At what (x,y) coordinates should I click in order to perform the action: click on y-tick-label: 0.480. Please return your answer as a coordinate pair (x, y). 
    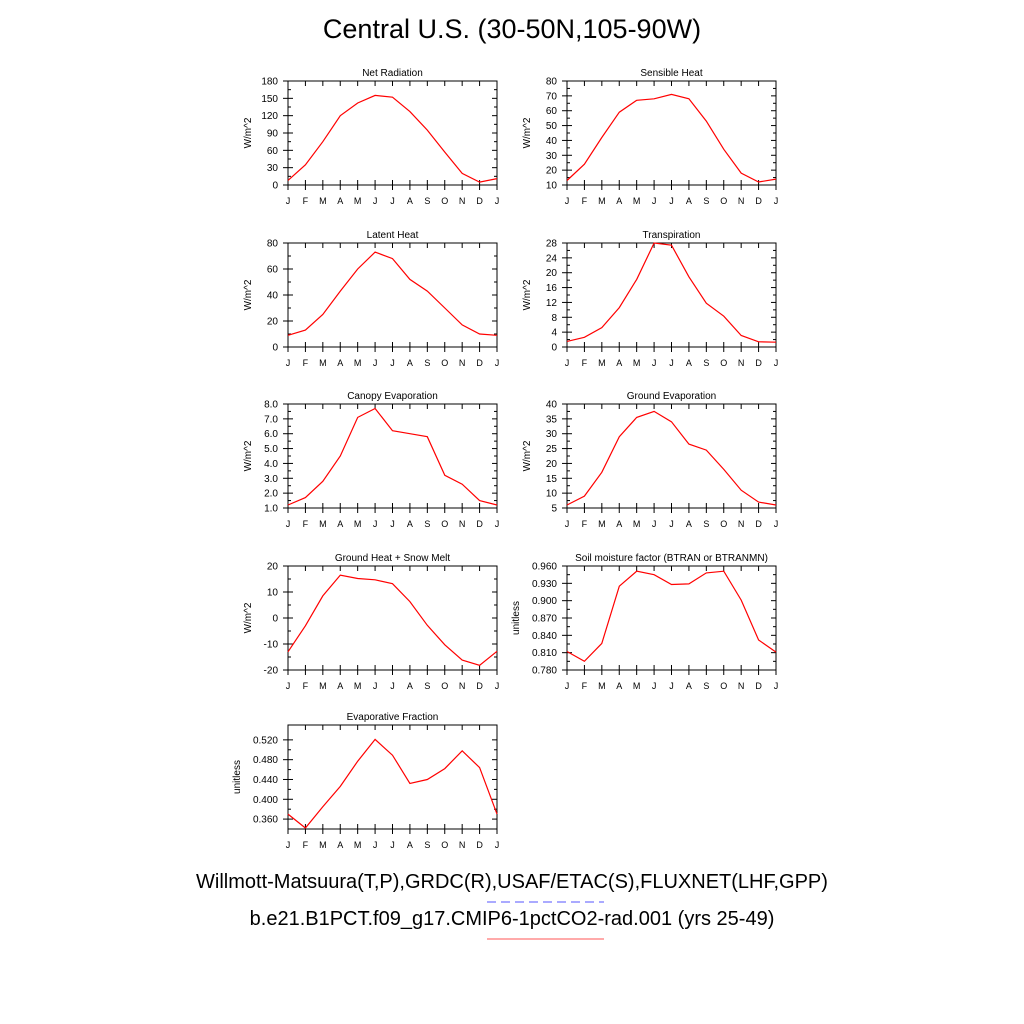
    Looking at the image, I should click on (265, 760).